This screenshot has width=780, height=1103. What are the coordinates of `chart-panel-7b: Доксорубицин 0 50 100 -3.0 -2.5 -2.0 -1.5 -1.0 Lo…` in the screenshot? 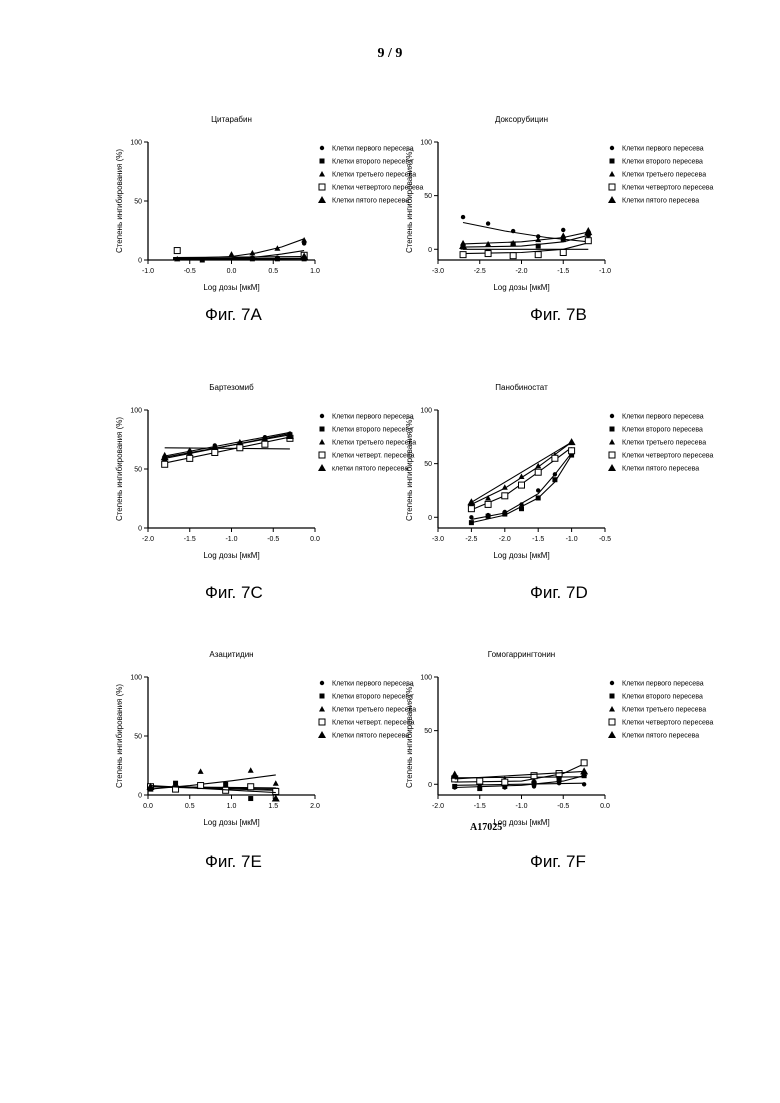 It's located at (580, 210).